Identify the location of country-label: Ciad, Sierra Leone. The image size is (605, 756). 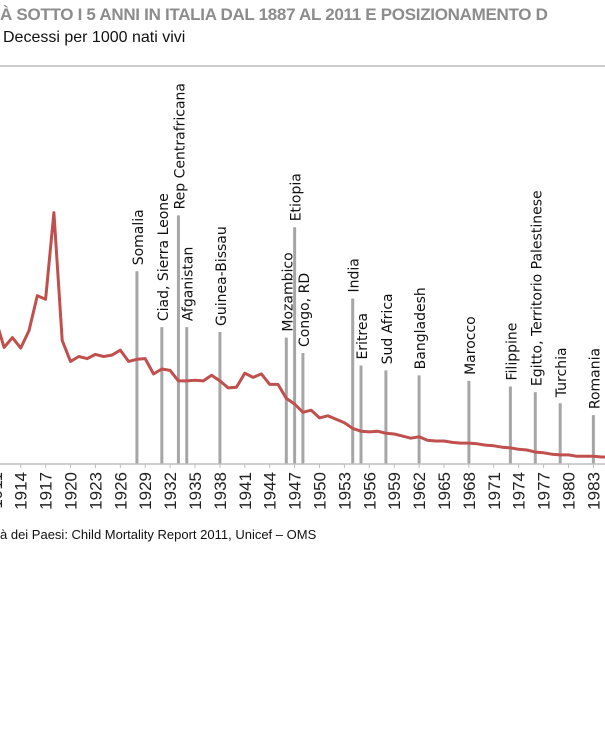
(164, 257).